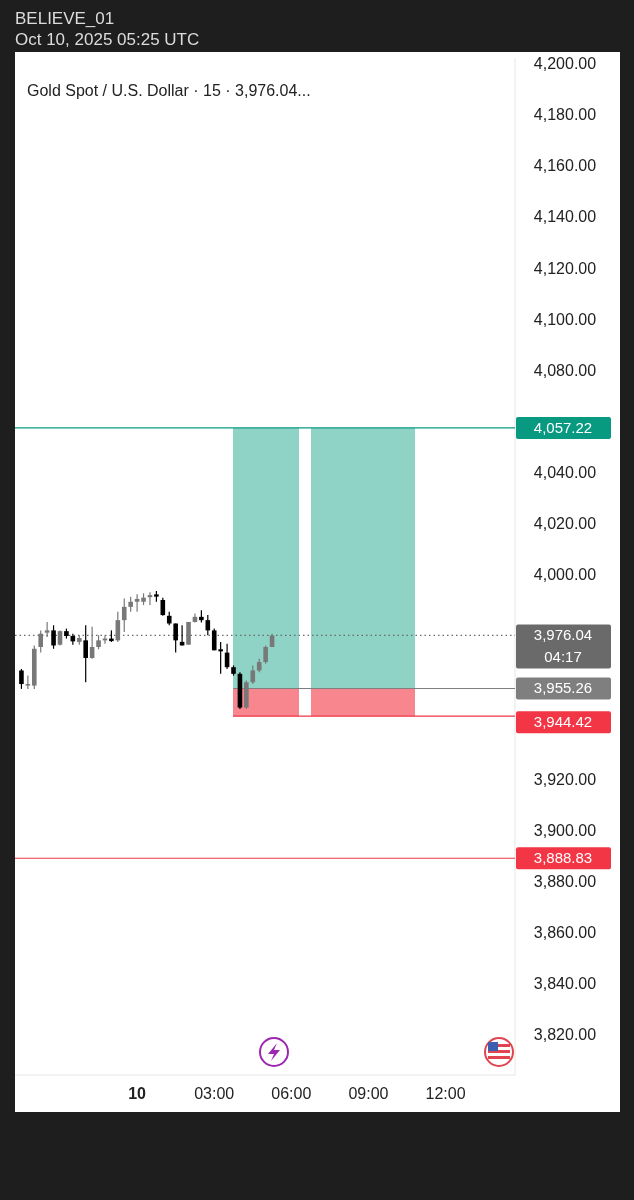 Image resolution: width=634 pixels, height=1200 pixels. I want to click on ref-line-label: 3,888.83, so click(563, 858).